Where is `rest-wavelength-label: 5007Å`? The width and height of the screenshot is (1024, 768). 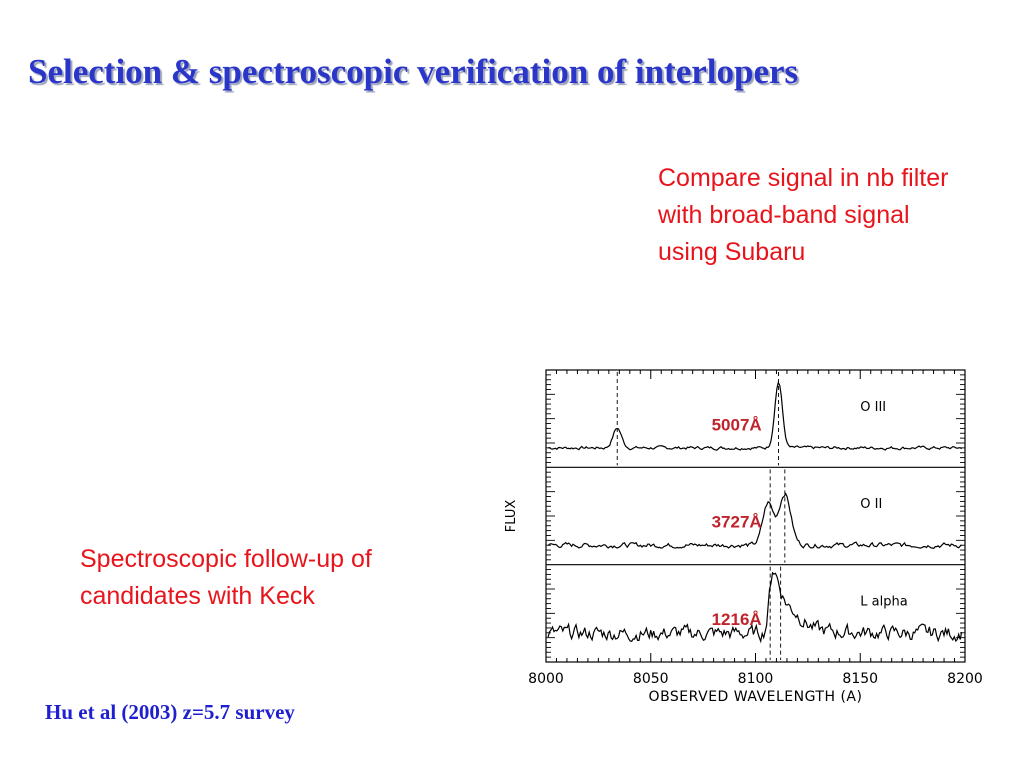 rest-wavelength-label: 5007Å is located at coordinates (737, 424).